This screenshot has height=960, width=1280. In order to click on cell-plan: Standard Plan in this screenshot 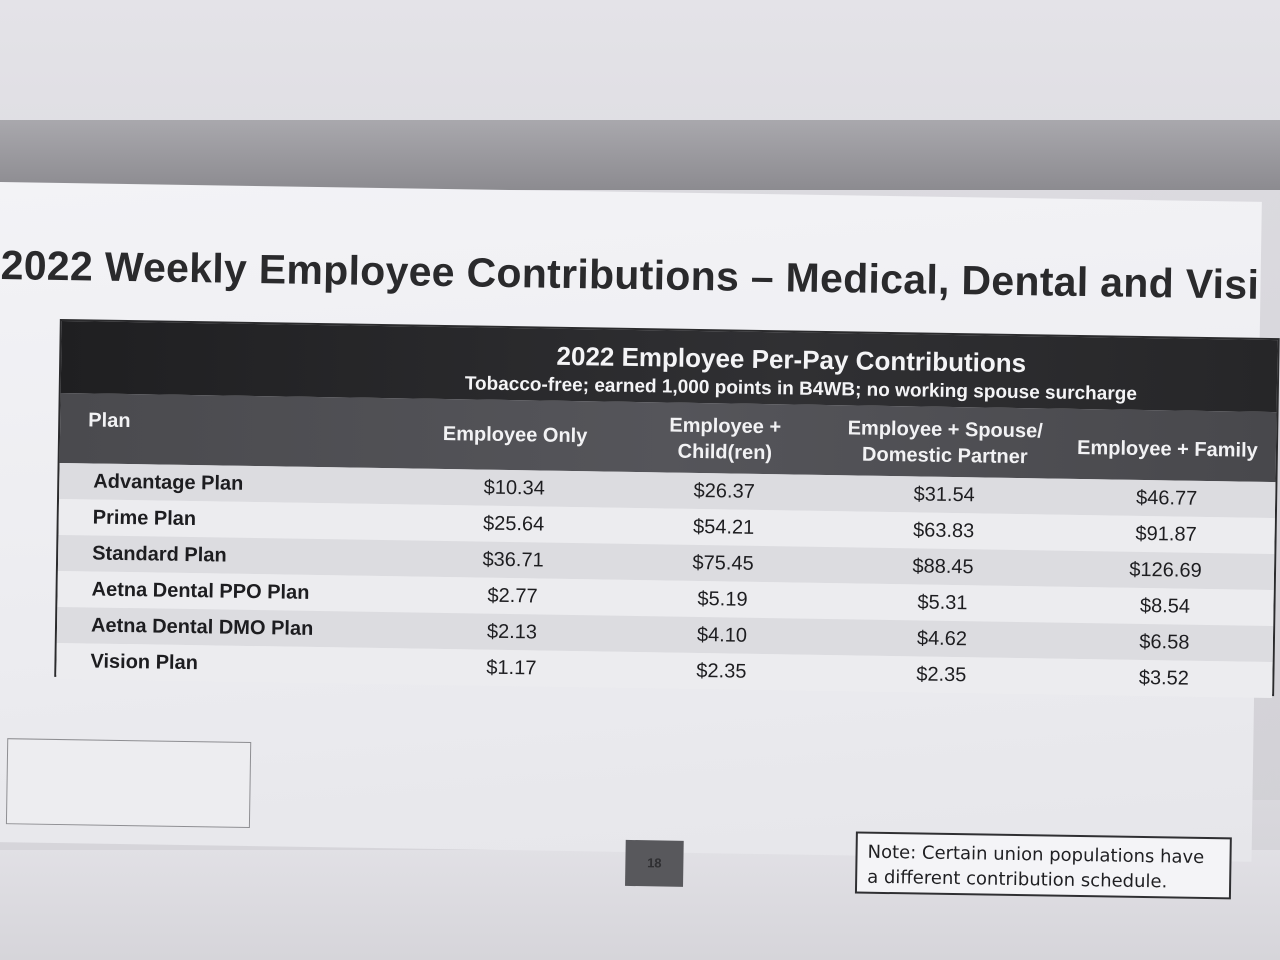, I will do `click(159, 554)`.